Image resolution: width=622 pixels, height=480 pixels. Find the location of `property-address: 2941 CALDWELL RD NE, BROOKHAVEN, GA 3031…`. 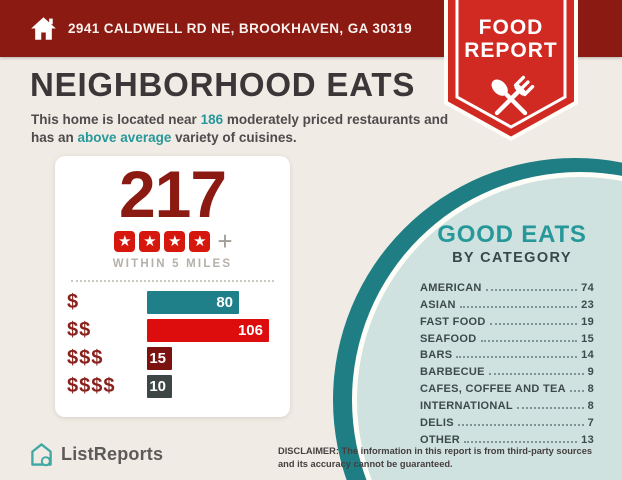

property-address: 2941 CALDWELL RD NE, BROOKHAVEN, GA 3031… is located at coordinates (240, 28).